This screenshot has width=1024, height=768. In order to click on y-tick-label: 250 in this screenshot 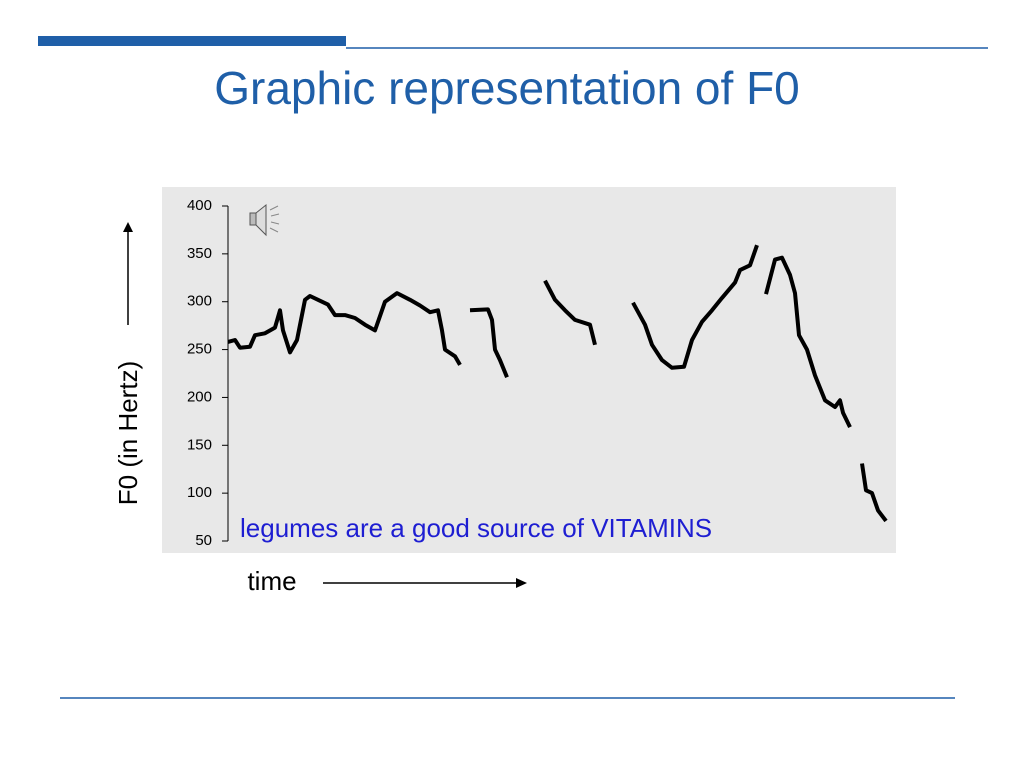, I will do `click(199, 349)`.